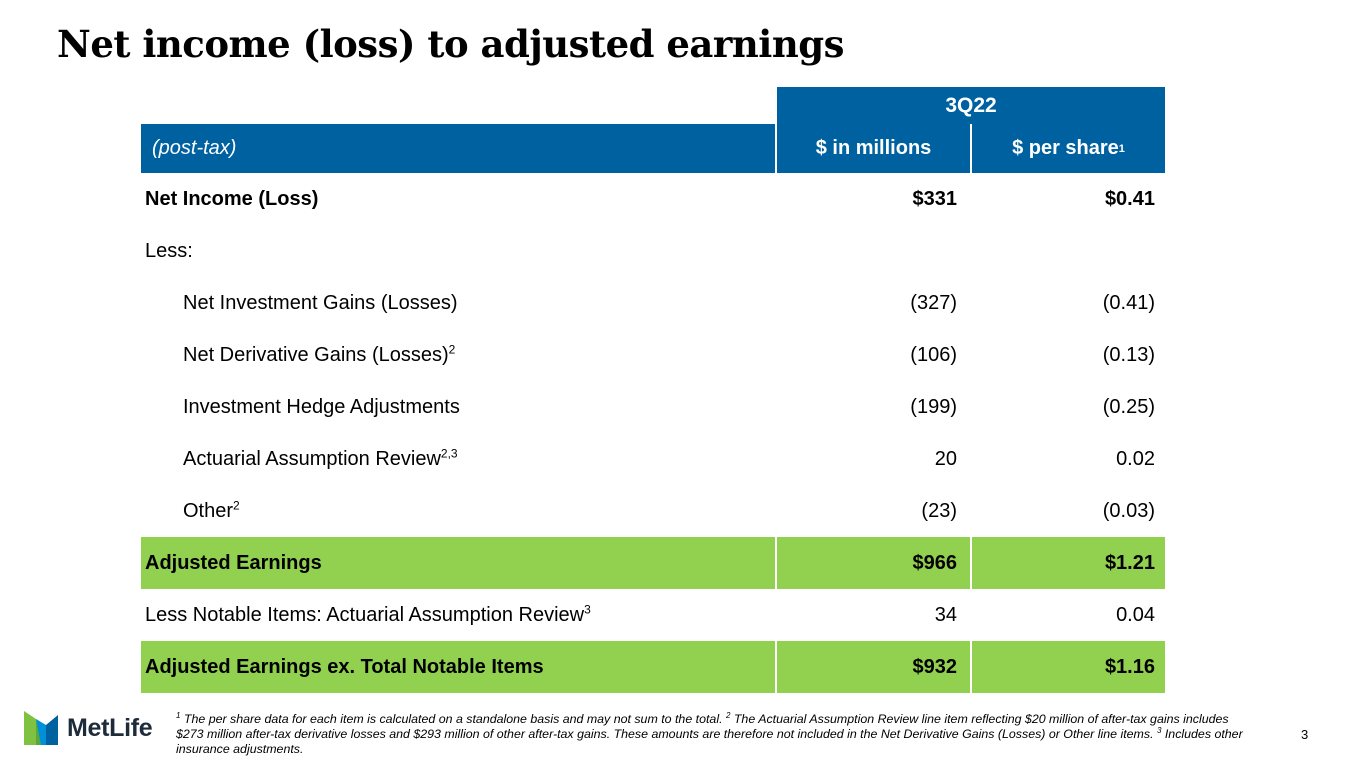 This screenshot has height=769, width=1365. I want to click on per-share-column-header: $ per share 1, so click(1068, 148).